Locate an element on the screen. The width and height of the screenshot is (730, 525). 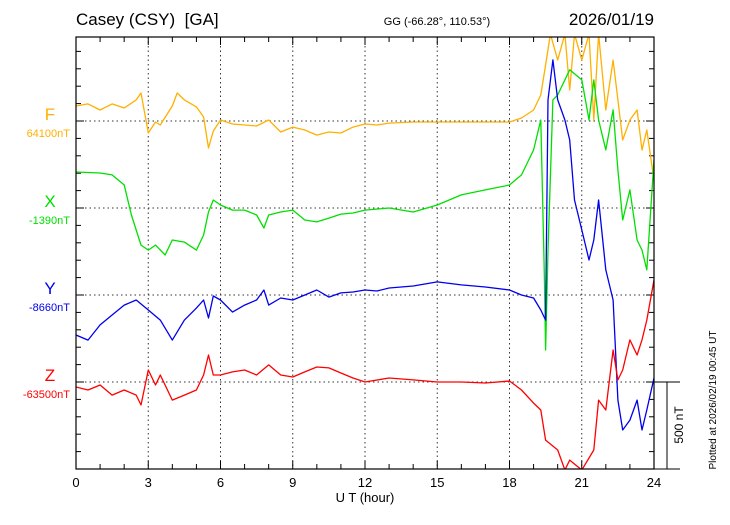
x-tick-label: 9 is located at coordinates (292, 482).